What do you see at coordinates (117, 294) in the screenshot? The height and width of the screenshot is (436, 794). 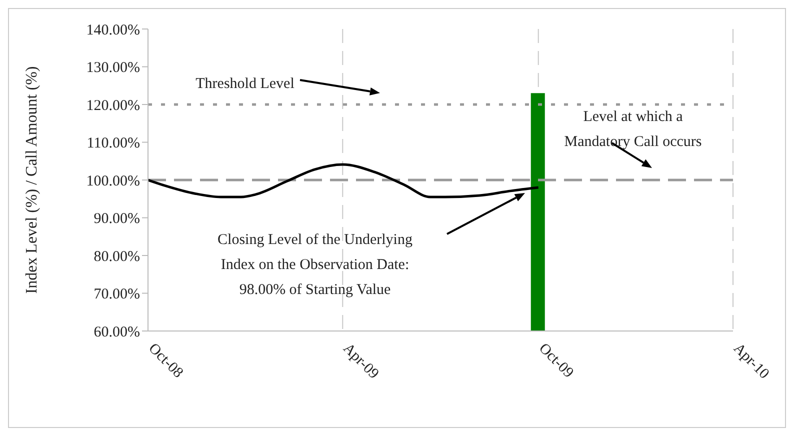 I see `y-tick-label: 70.00%` at bounding box center [117, 294].